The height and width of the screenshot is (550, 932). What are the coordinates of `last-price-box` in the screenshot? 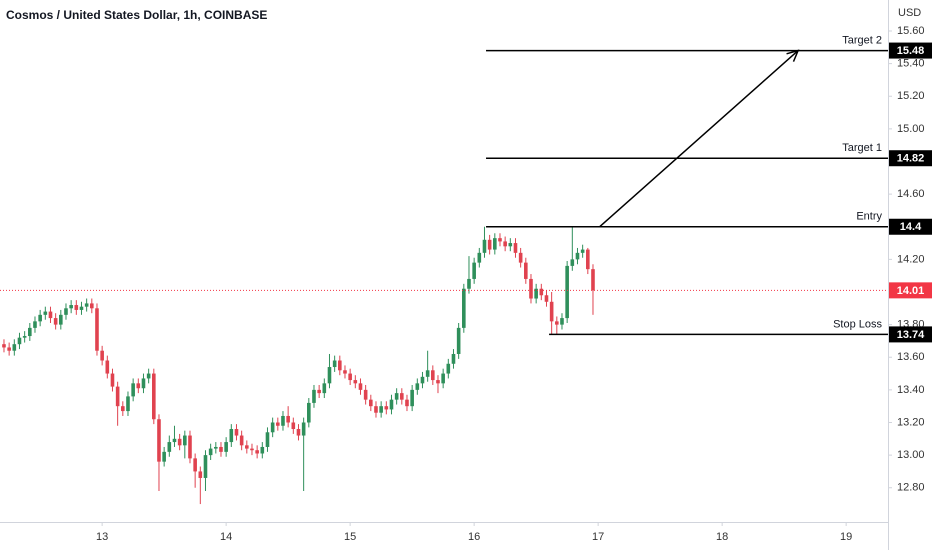 It's located at (910, 290).